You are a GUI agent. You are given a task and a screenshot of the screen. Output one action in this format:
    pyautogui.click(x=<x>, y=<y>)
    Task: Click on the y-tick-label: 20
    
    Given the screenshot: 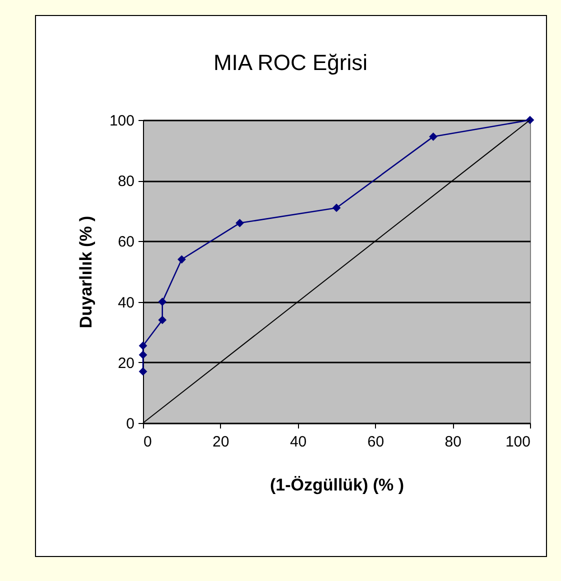 What is the action you would take?
    pyautogui.click(x=126, y=363)
    